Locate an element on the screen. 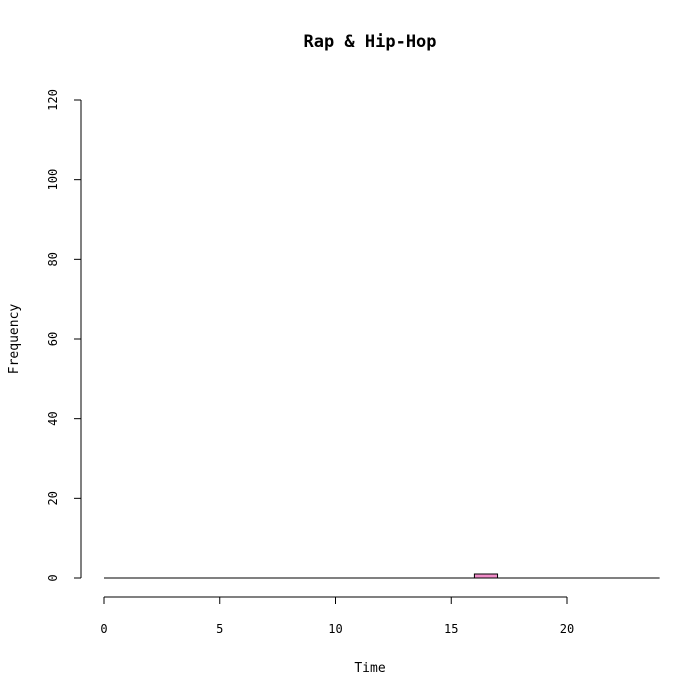  chart-title: Rap & Hip-Hop is located at coordinates (369, 42).